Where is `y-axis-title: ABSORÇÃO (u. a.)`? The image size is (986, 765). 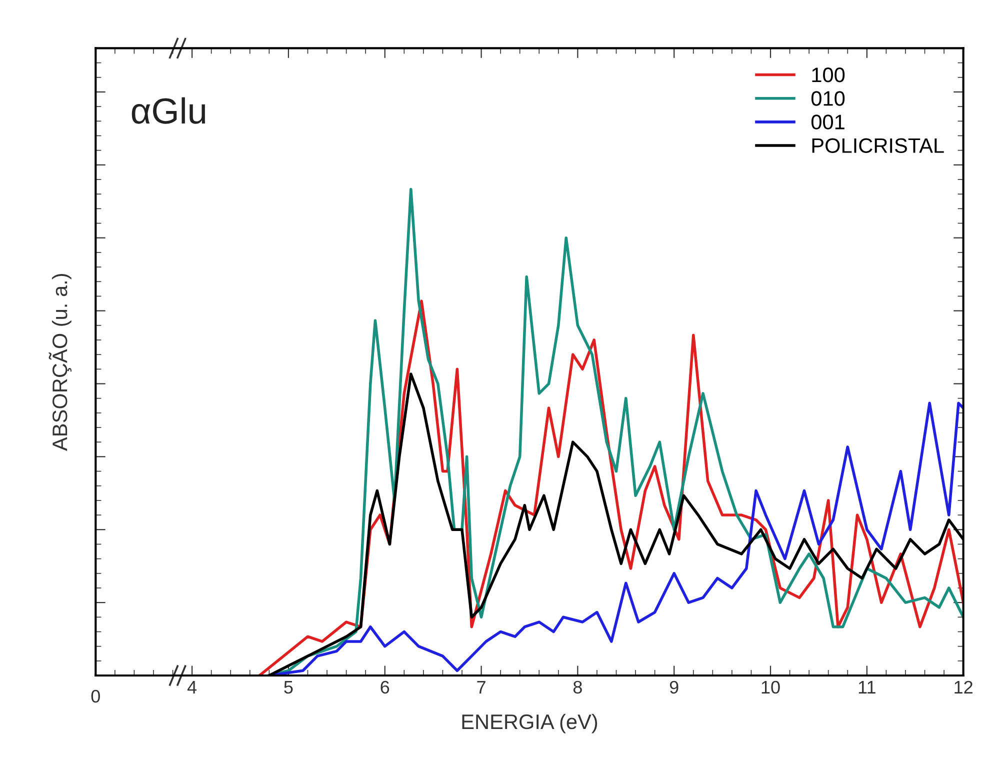
y-axis-title: ABSORÇÃO (u. a.) is located at coordinates (60, 362).